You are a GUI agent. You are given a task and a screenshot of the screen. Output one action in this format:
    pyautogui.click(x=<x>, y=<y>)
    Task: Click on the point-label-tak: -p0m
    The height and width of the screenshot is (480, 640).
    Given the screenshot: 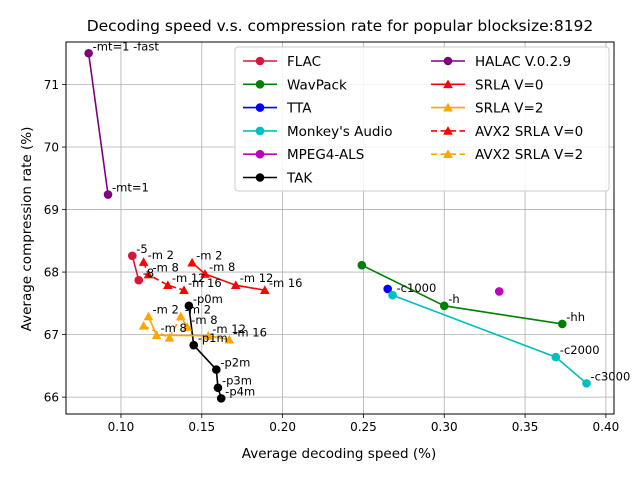 What is the action you would take?
    pyautogui.click(x=208, y=299)
    